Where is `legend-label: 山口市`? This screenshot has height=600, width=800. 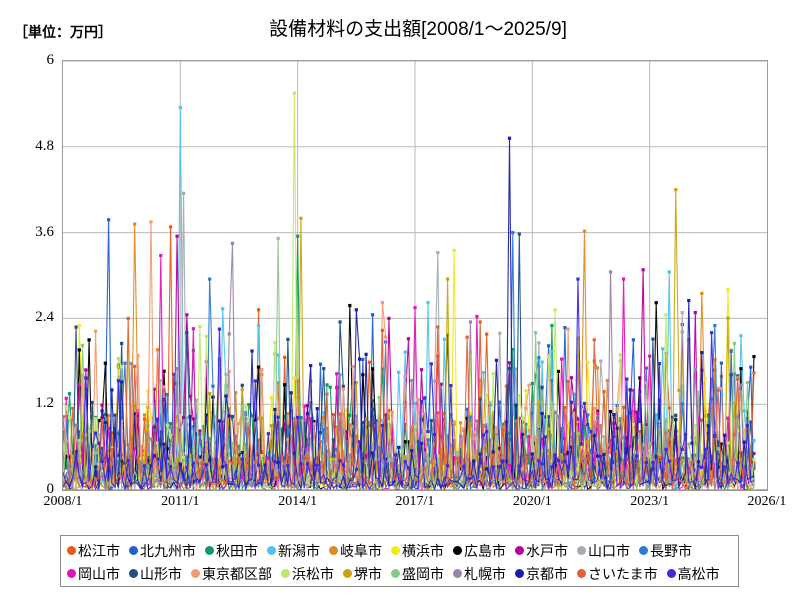
legend-label: 山口市 is located at coordinates (609, 550).